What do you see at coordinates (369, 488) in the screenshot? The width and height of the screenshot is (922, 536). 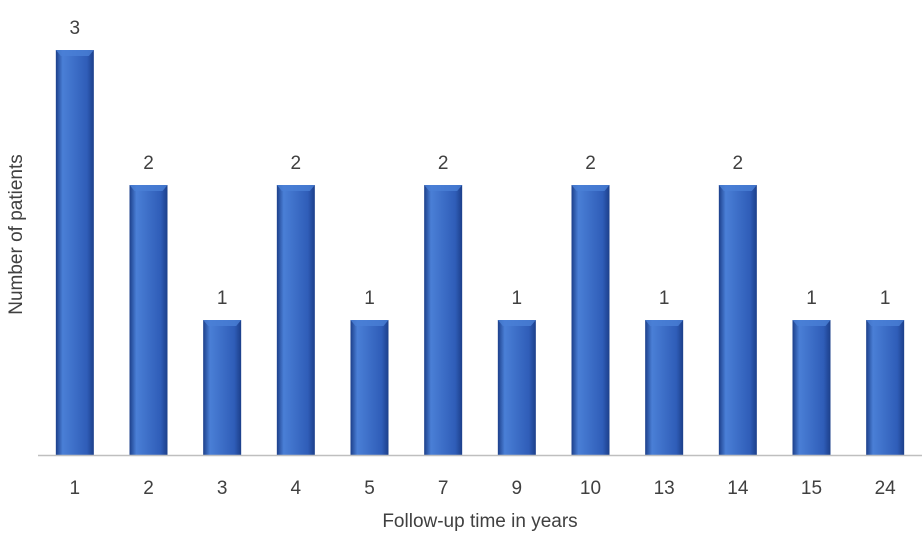 I see `x-tick-label-5: 5` at bounding box center [369, 488].